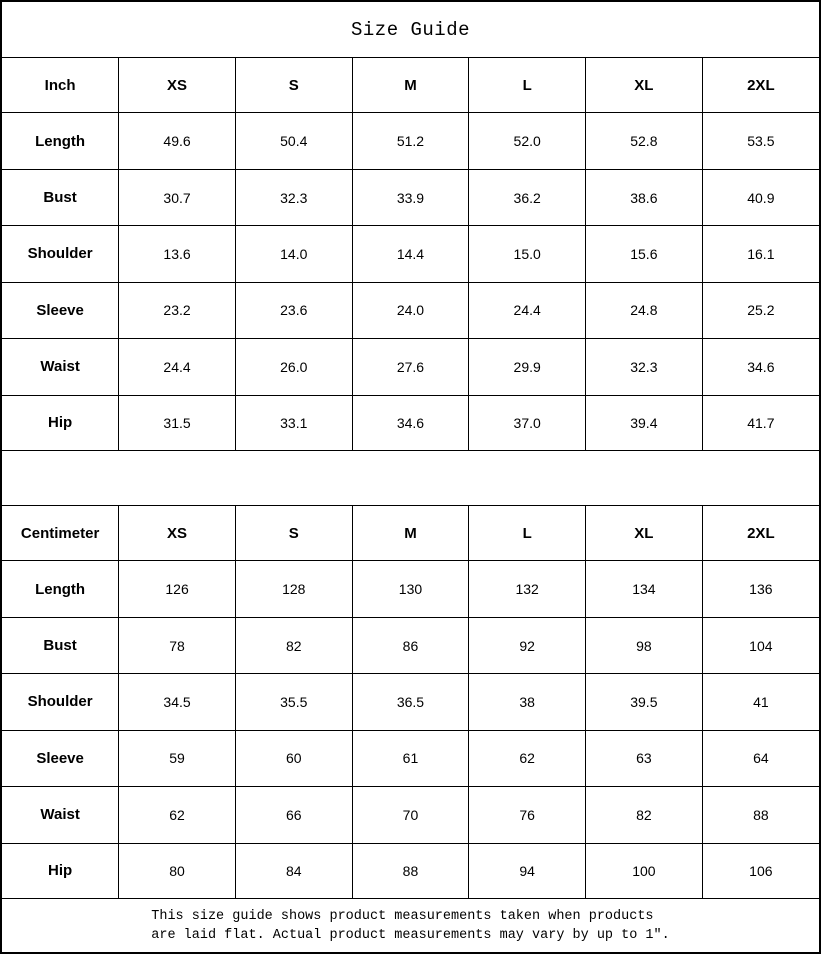 The width and height of the screenshot is (821, 954). Describe the element at coordinates (527, 815) in the screenshot. I see `measurement-cell: 76` at that location.